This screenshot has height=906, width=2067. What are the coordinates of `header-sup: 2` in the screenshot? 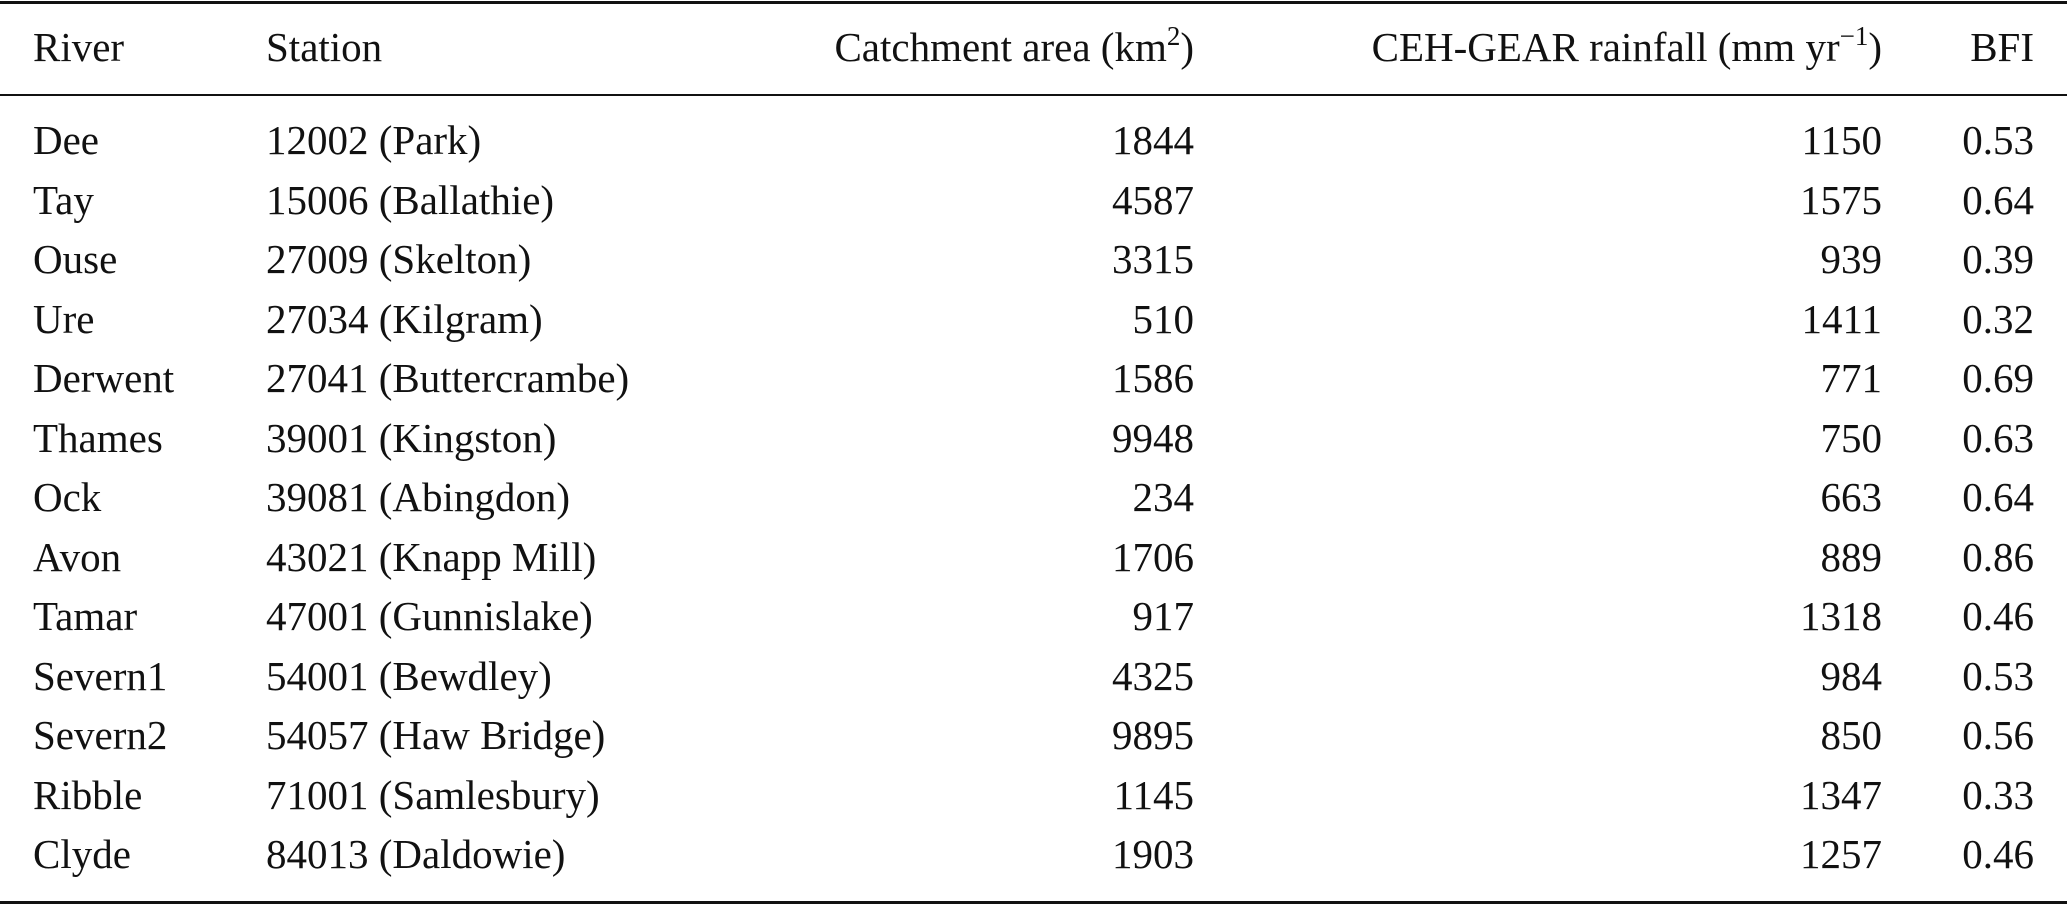 It's located at (1173, 36).